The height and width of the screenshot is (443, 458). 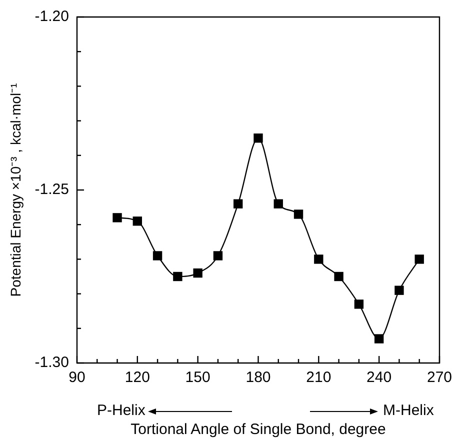 I want to click on y-tick-label: -1.20, so click(x=51, y=17).